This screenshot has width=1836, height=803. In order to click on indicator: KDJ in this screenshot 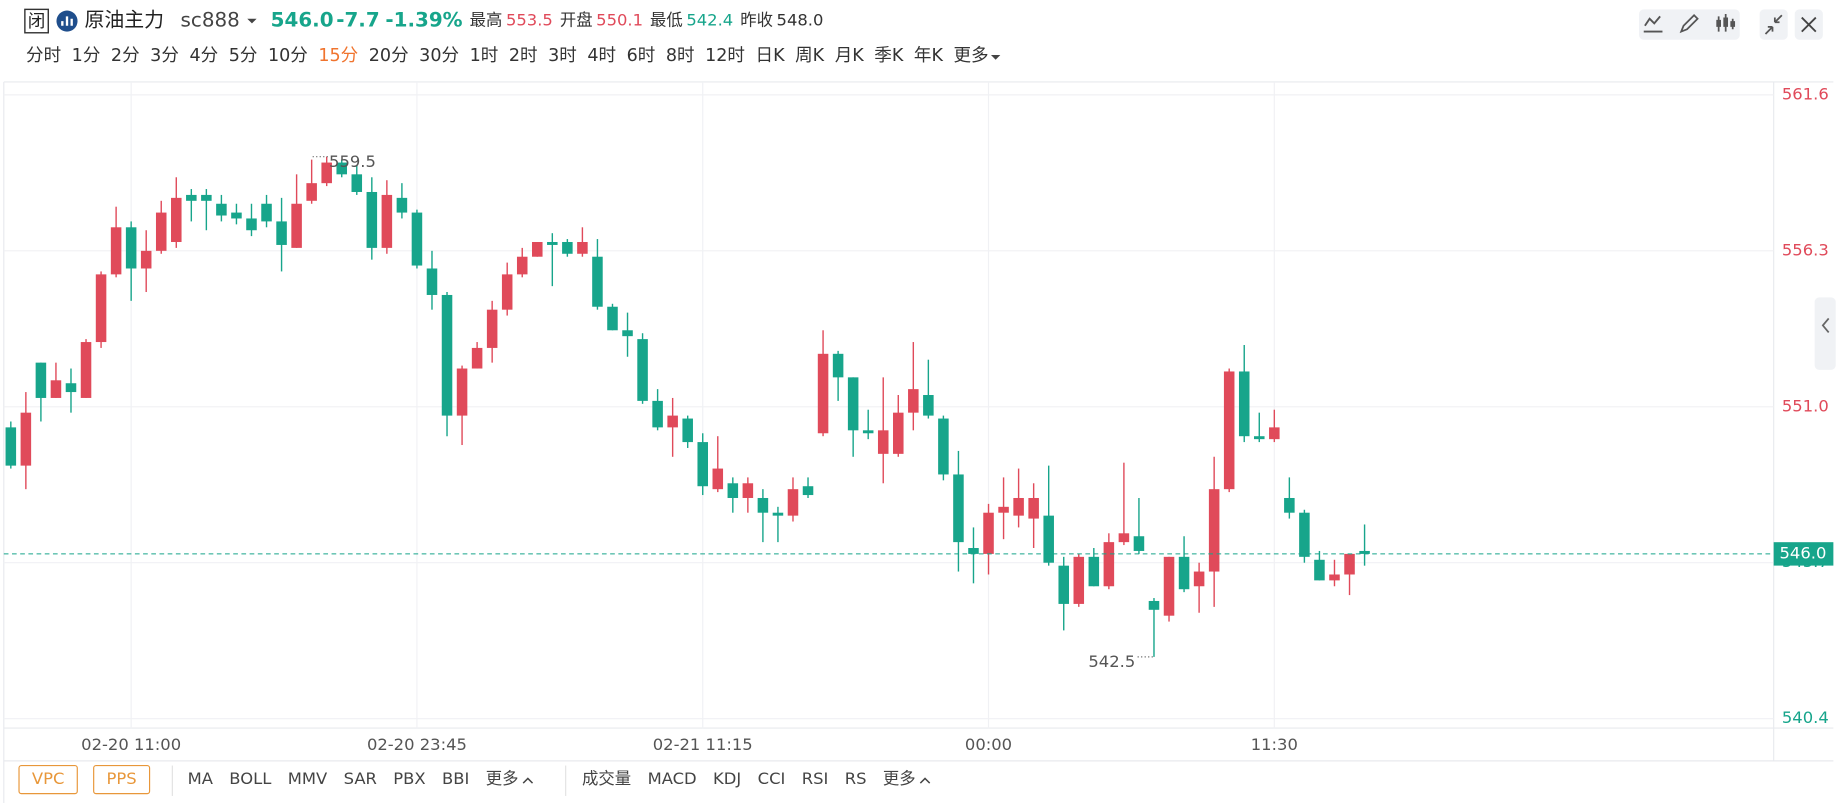, I will do `click(727, 778)`.